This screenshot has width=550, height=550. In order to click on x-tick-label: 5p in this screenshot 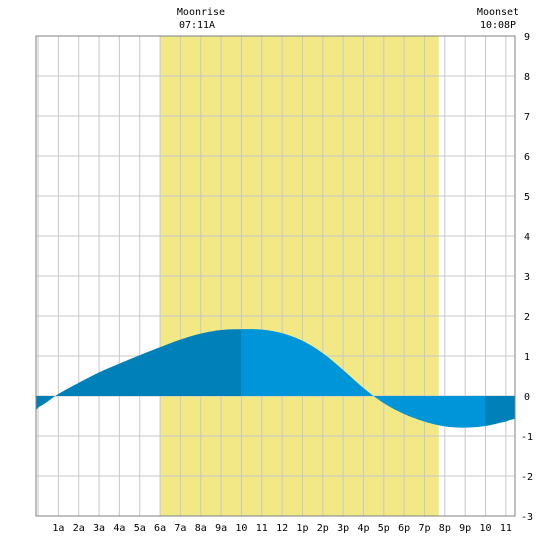, I will do `click(384, 528)`.